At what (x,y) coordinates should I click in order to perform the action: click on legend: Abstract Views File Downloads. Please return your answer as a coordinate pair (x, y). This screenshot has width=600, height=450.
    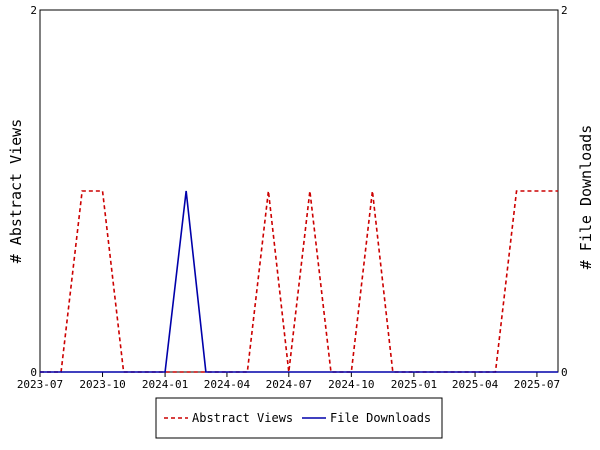
    Looking at the image, I should click on (299, 418).